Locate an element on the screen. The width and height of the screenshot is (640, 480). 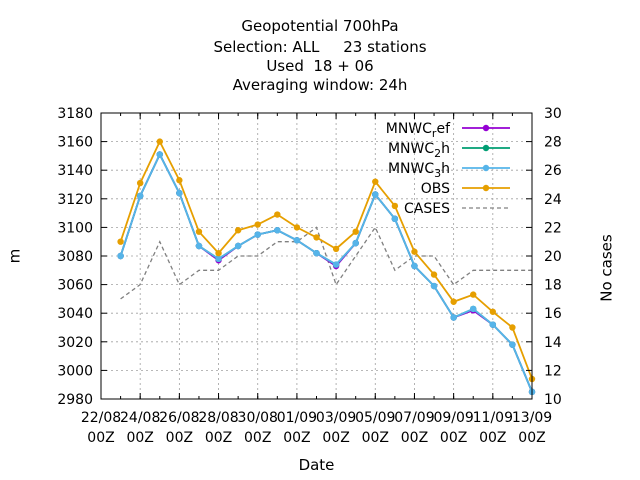
y-tick-label: 3100 is located at coordinates (75, 228).